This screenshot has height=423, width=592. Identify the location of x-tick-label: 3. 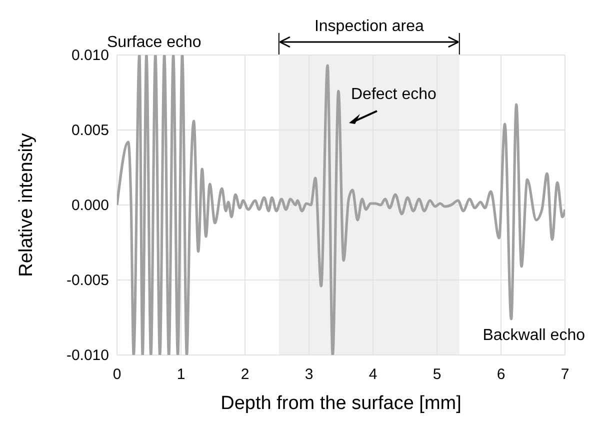
(309, 374).